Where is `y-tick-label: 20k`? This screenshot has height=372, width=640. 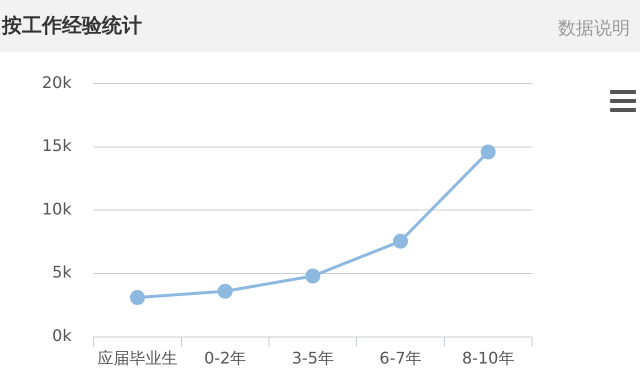
y-tick-label: 20k is located at coordinates (57, 82).